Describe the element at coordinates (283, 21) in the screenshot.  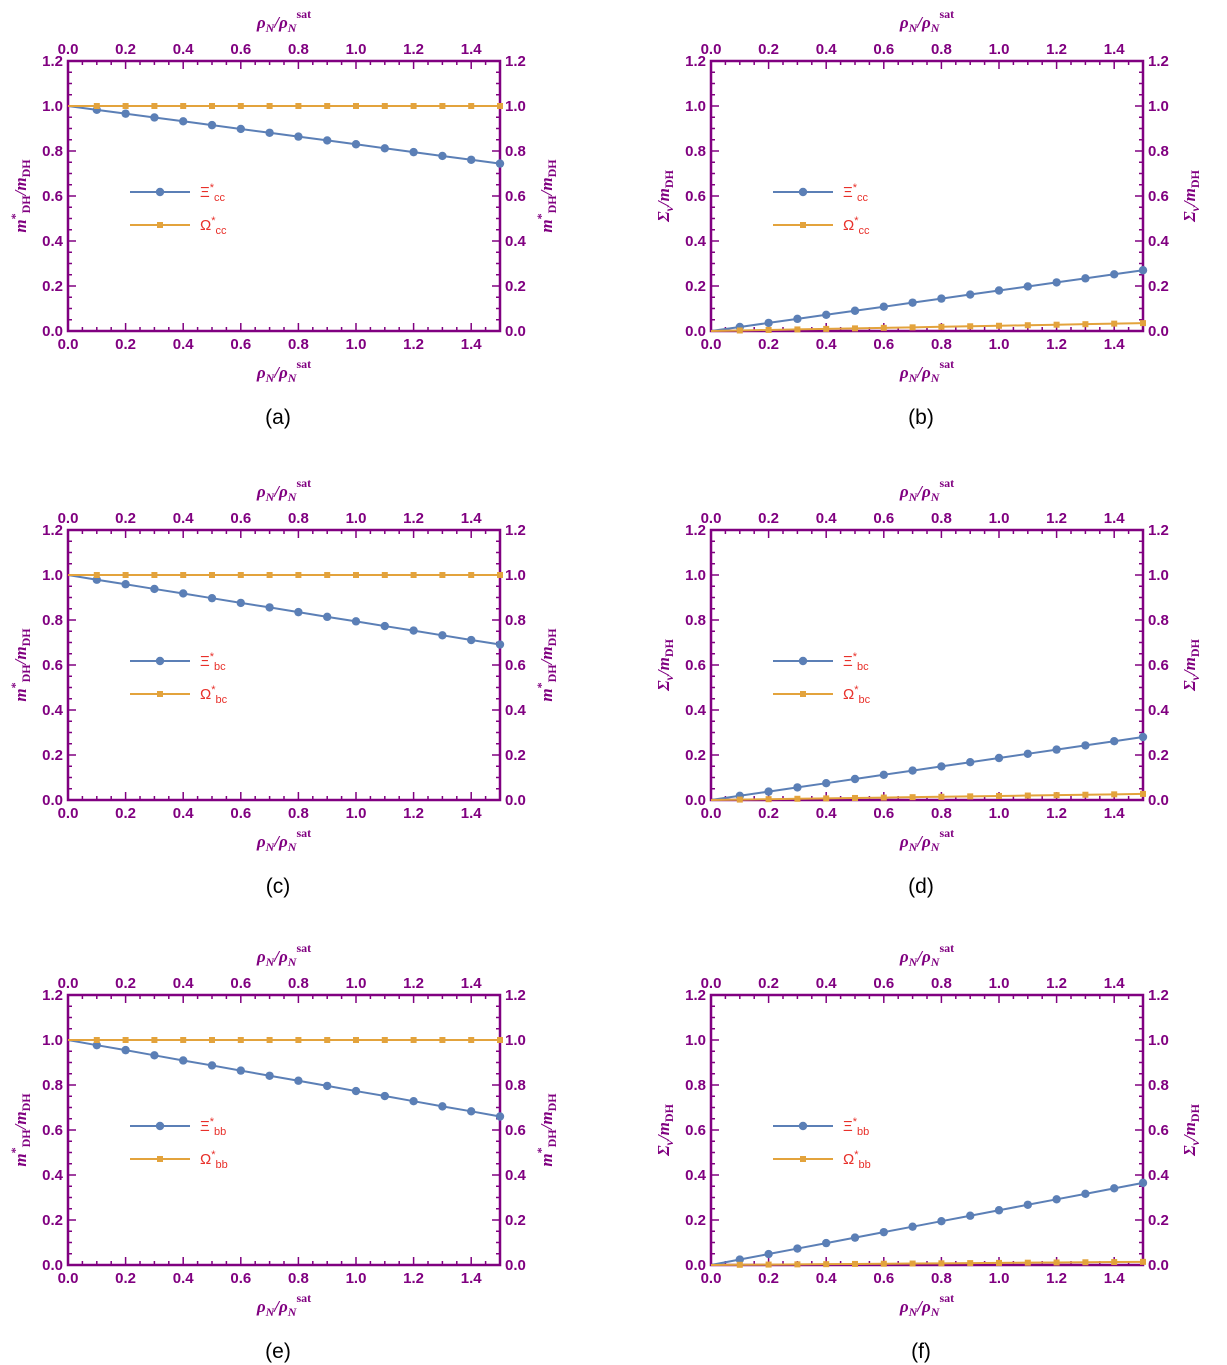
I see `x-axis-title-top: ρN/ρNsat` at that location.